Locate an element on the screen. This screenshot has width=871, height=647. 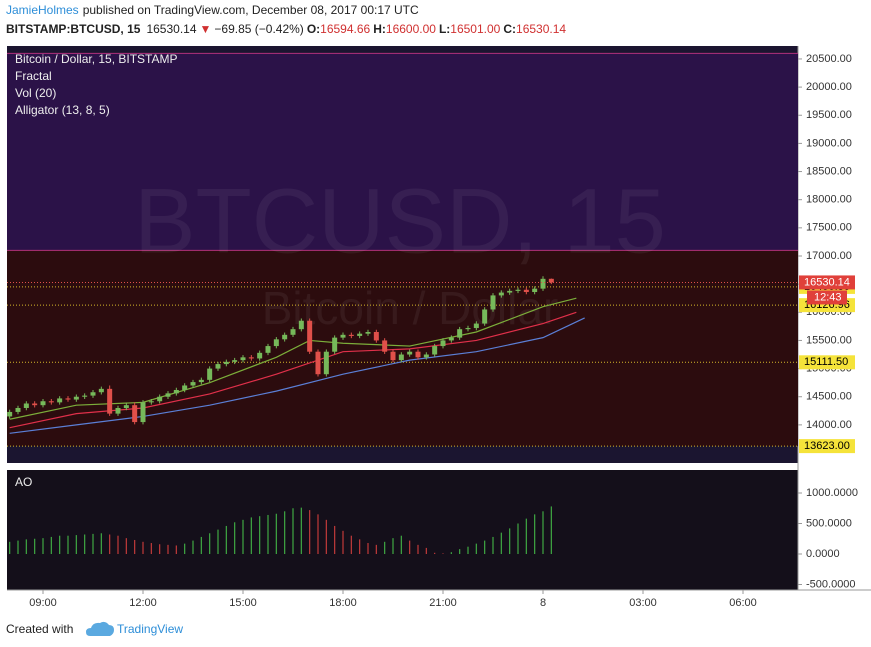
ohlc-value: 16594.66 is located at coordinates (345, 29).